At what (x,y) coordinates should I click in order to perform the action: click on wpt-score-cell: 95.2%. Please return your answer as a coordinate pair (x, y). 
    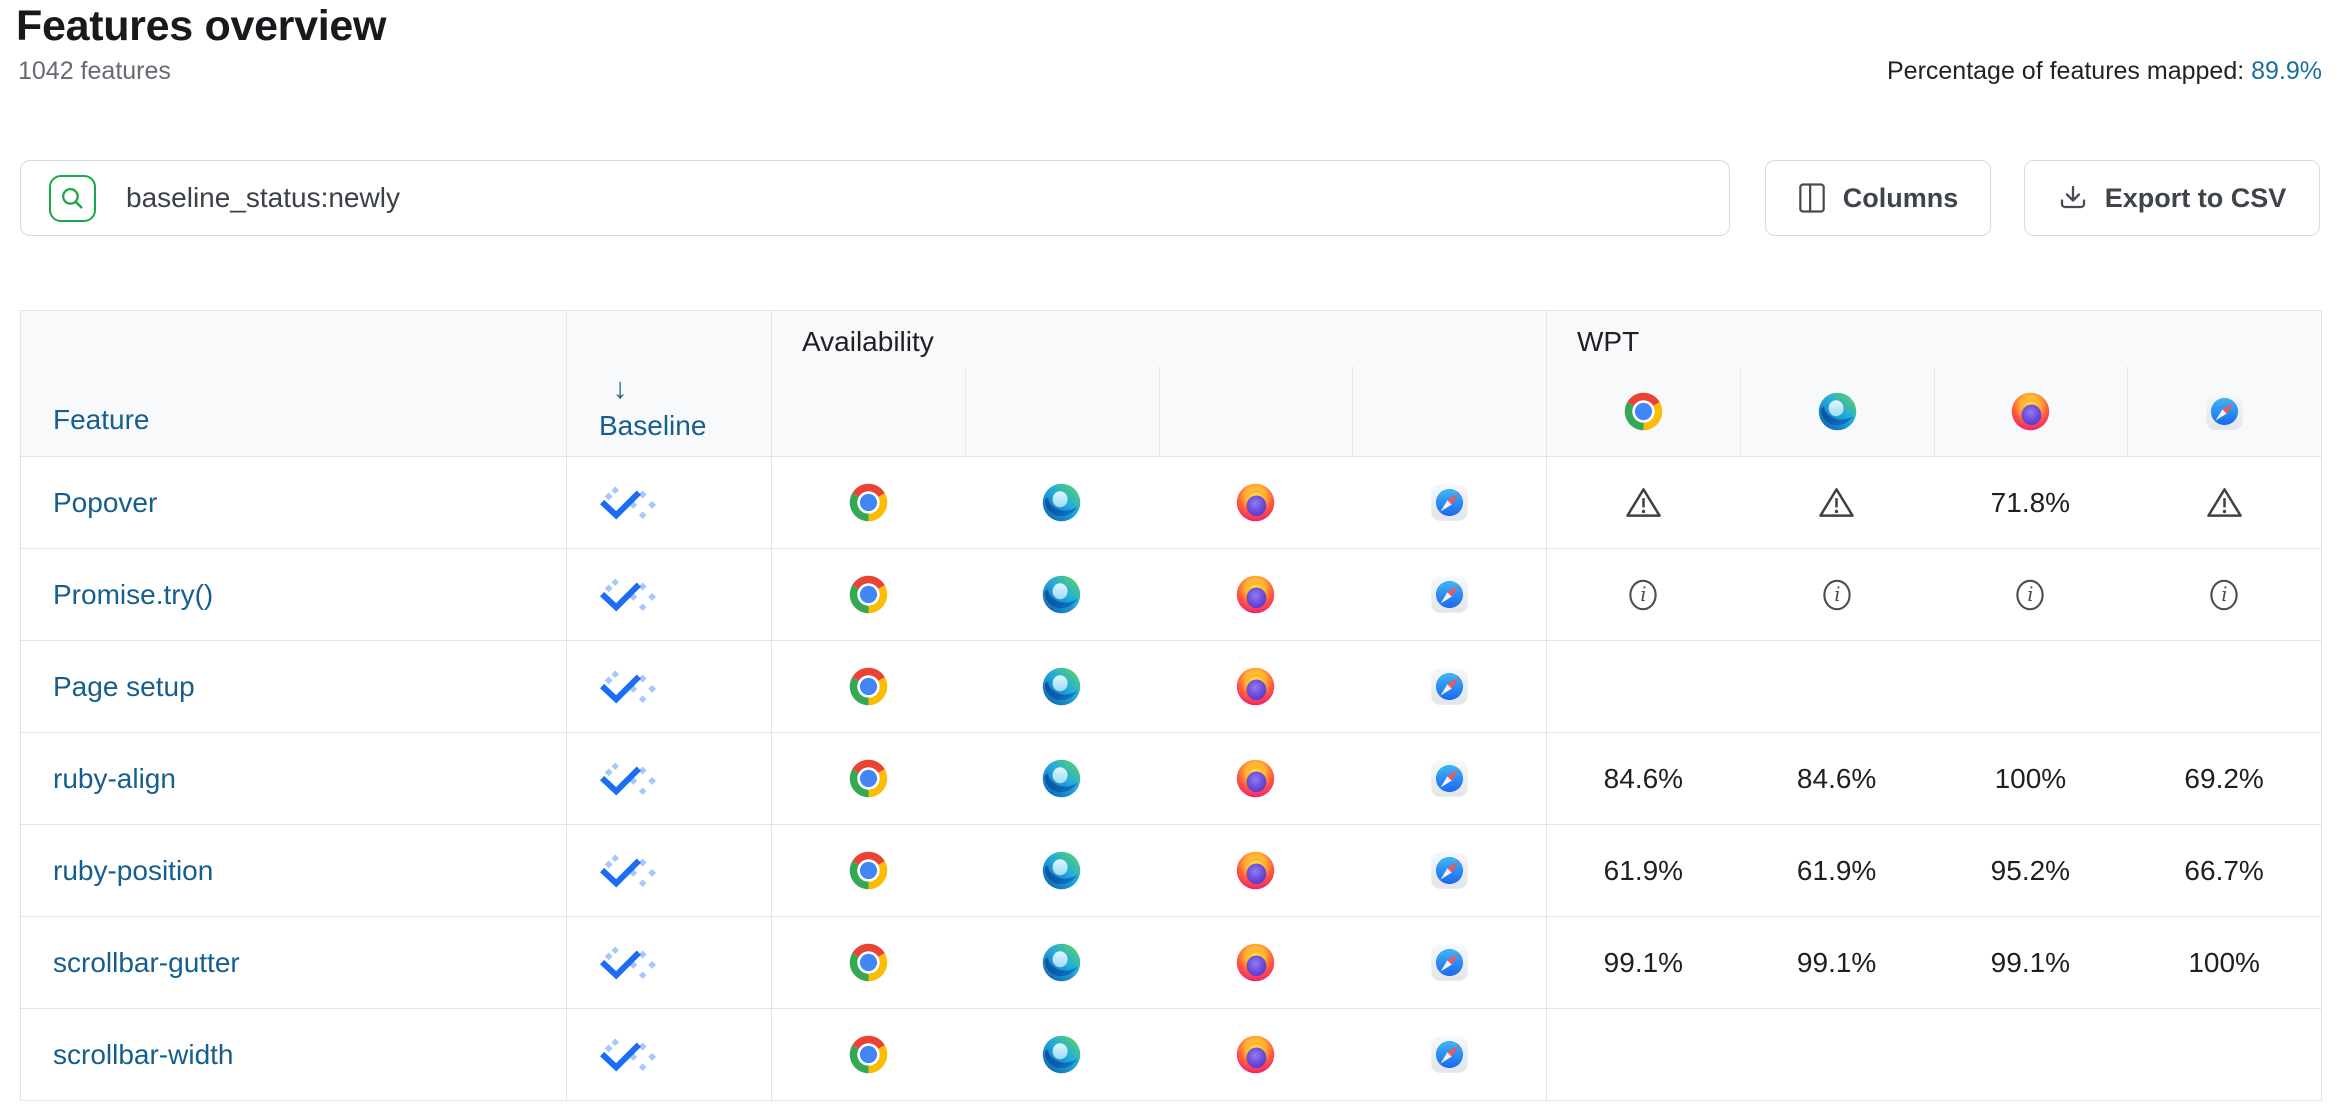
    Looking at the image, I should click on (2030, 870).